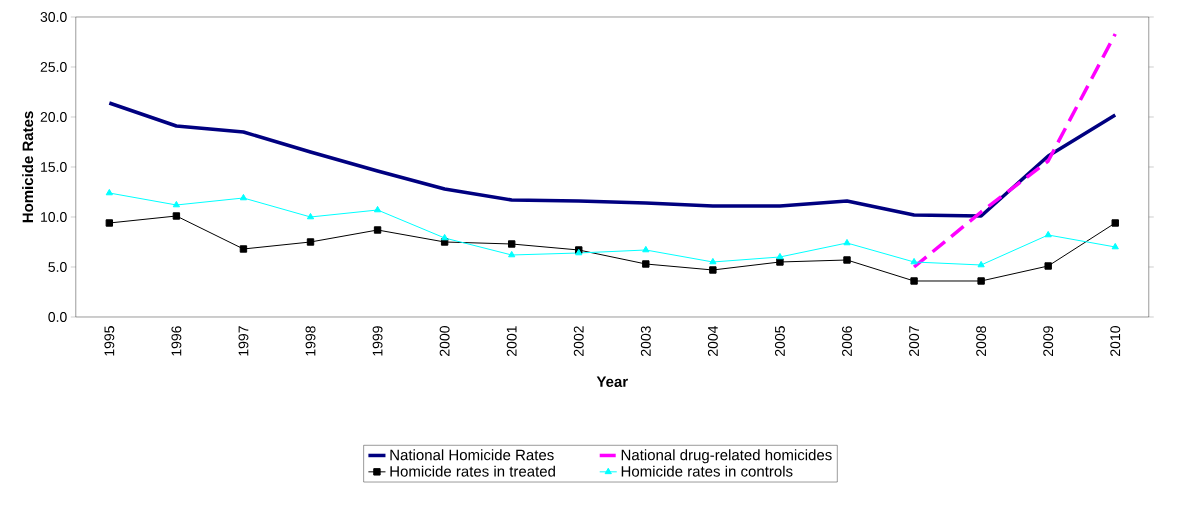  What do you see at coordinates (847, 341) in the screenshot?
I see `x-tick-label: 2006` at bounding box center [847, 341].